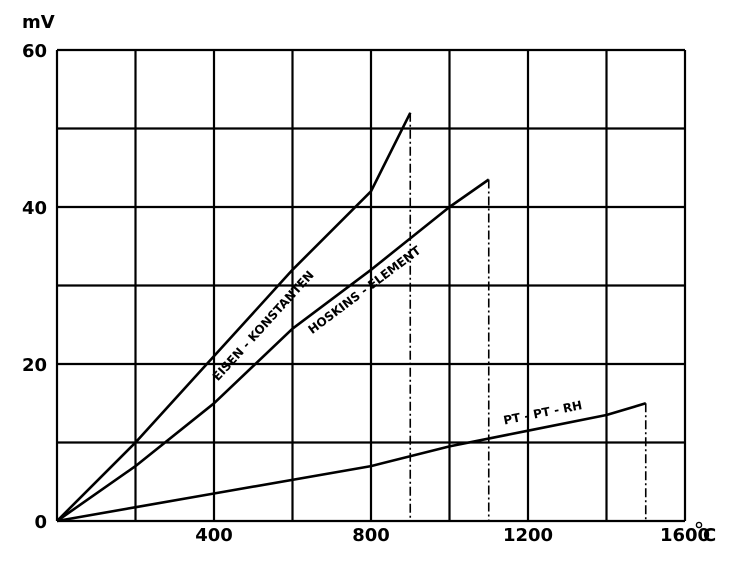 This screenshot has width=741, height=577. What do you see at coordinates (709, 535) in the screenshot?
I see `svg-text: C` at bounding box center [709, 535].